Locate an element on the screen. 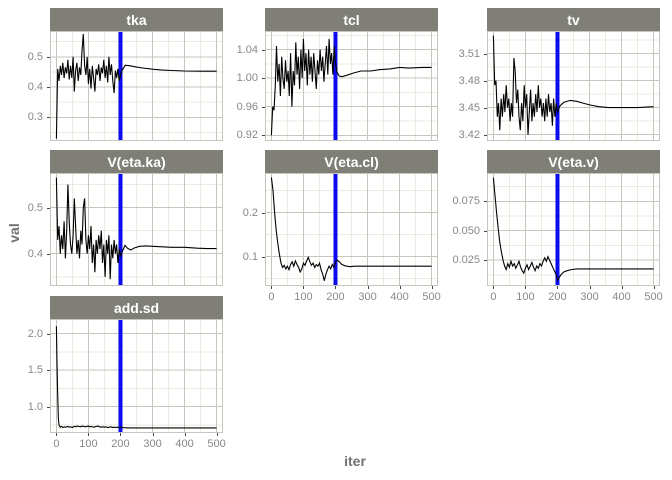 This screenshot has width=672, height=480. facet-v-eta-ka: V(eta.ka) is located at coordinates (136, 218).